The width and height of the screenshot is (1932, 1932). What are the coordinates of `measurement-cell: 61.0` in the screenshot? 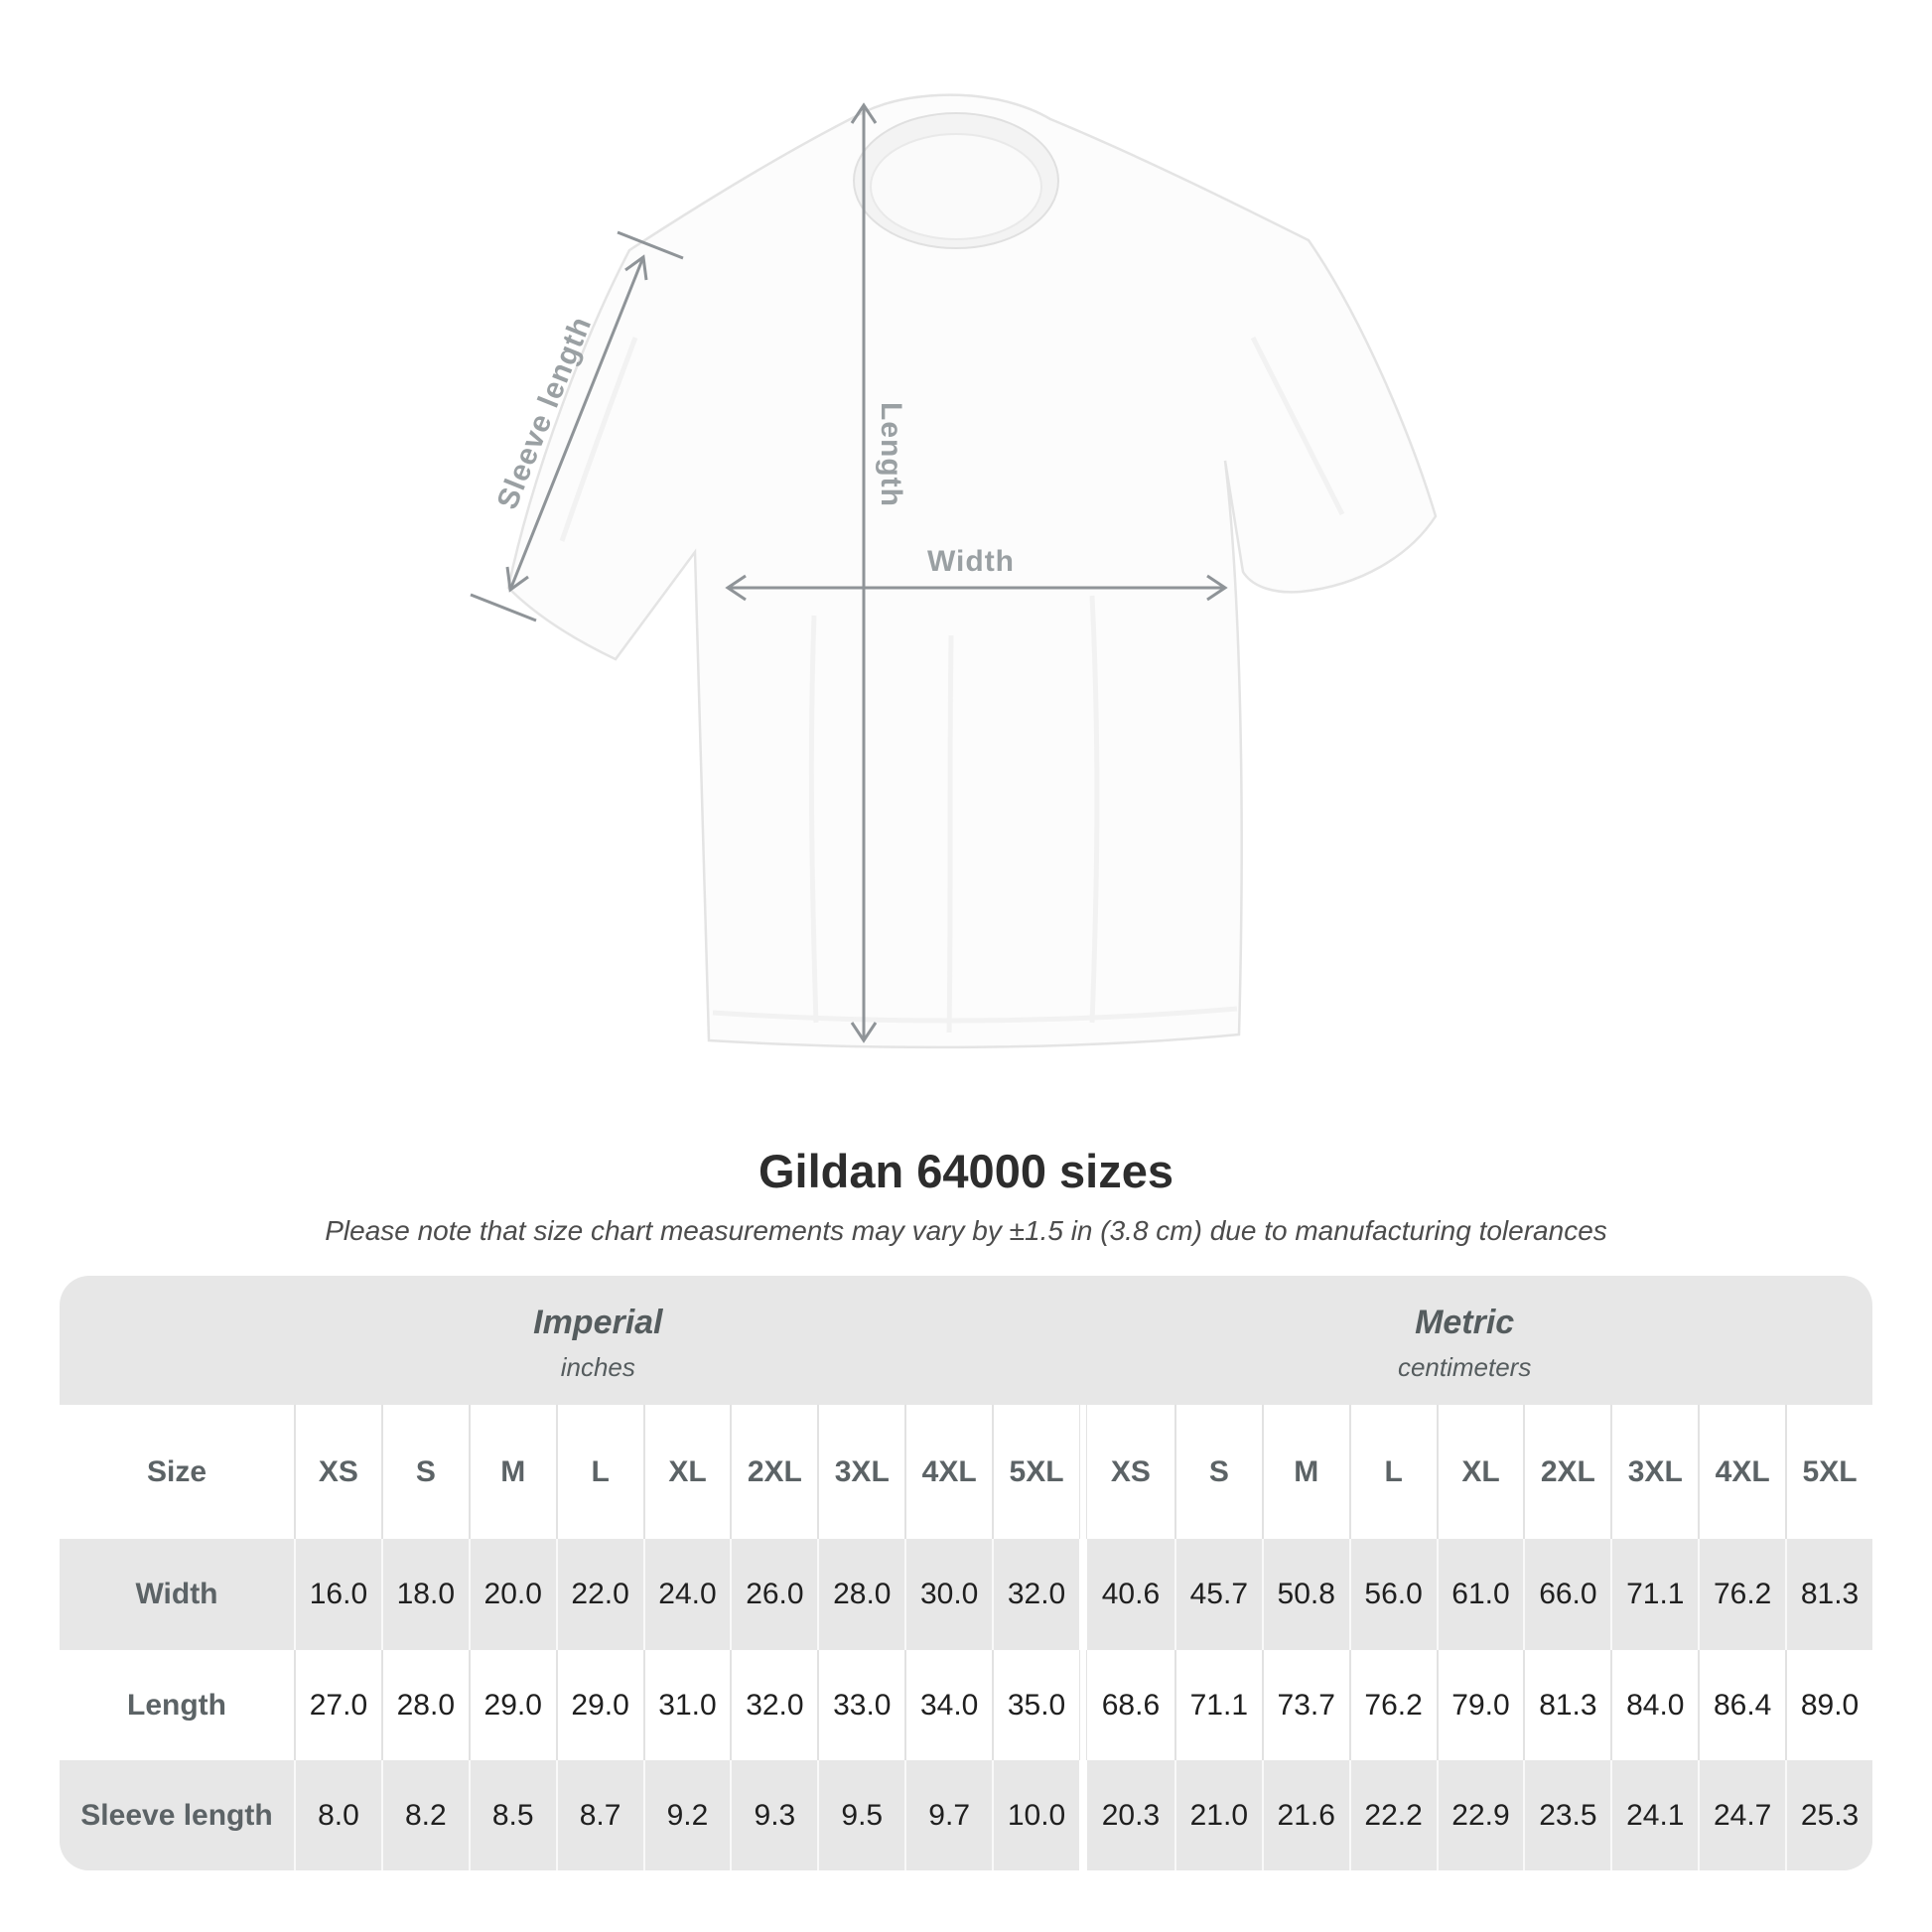 It's located at (1480, 1594).